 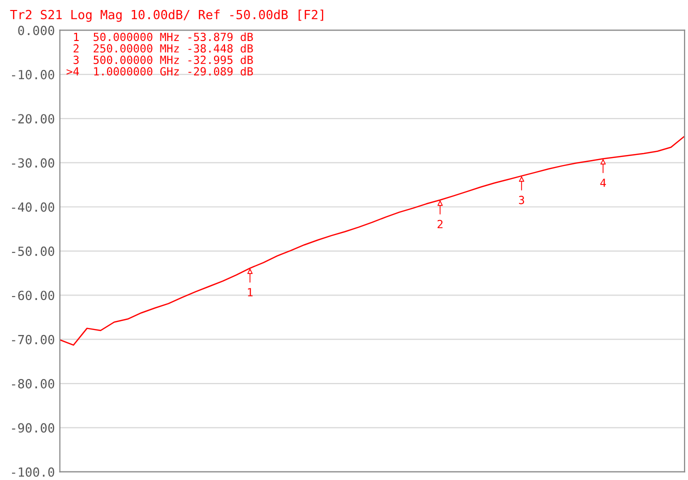 I want to click on y-tick-label: -60.00, so click(x=33, y=295).